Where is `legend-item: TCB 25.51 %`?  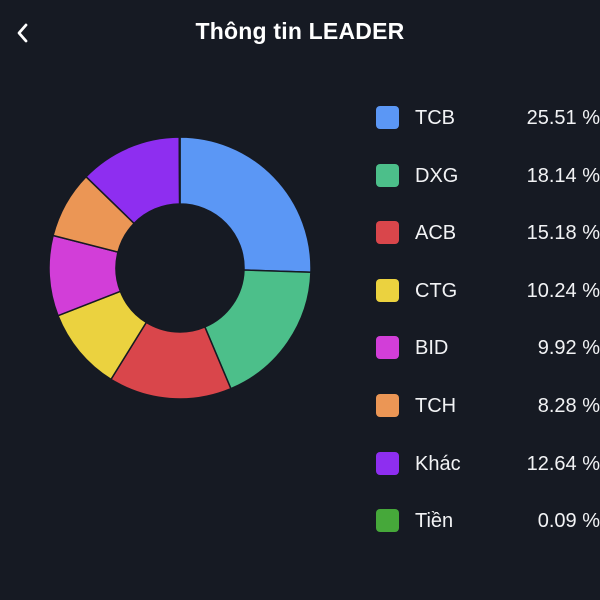
legend-item: TCB 25.51 % is located at coordinates (488, 126).